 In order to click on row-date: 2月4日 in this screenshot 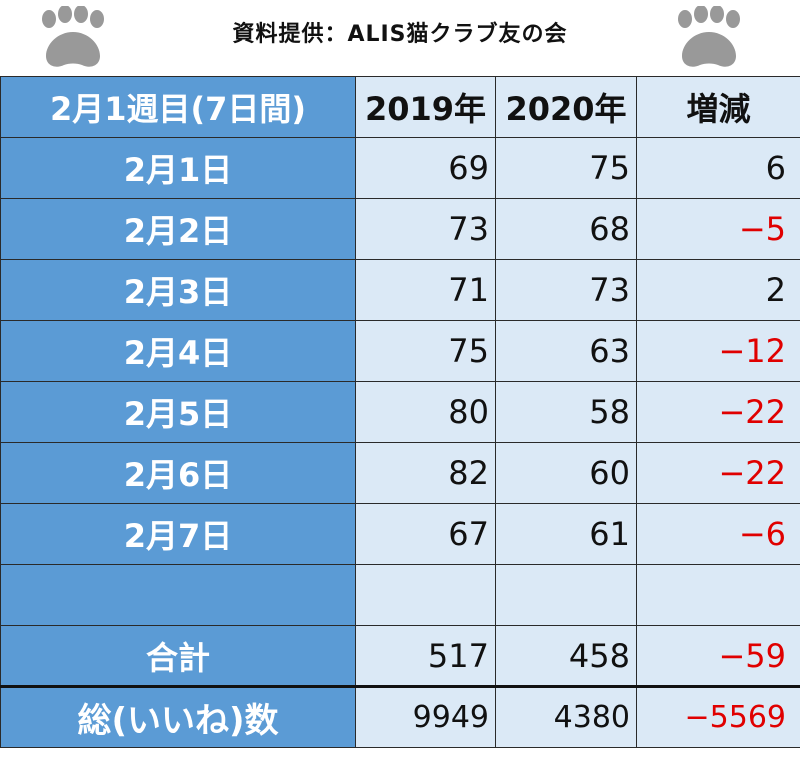, I will do `click(178, 351)`.